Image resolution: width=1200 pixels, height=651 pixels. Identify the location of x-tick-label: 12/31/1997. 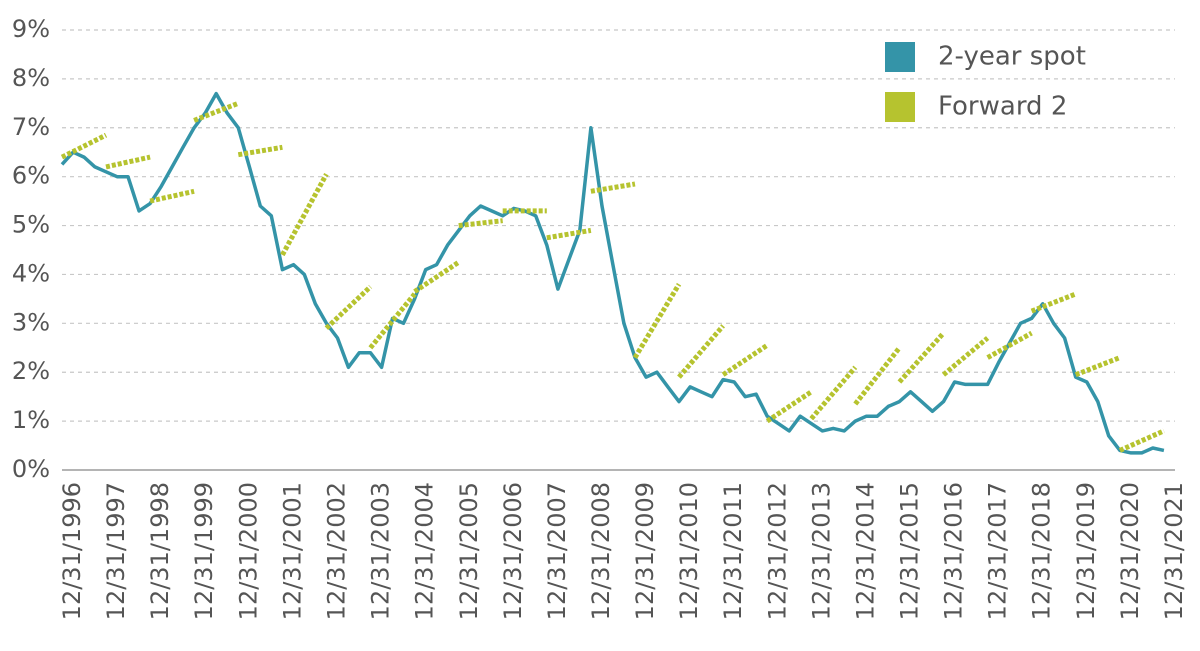
(116, 551).